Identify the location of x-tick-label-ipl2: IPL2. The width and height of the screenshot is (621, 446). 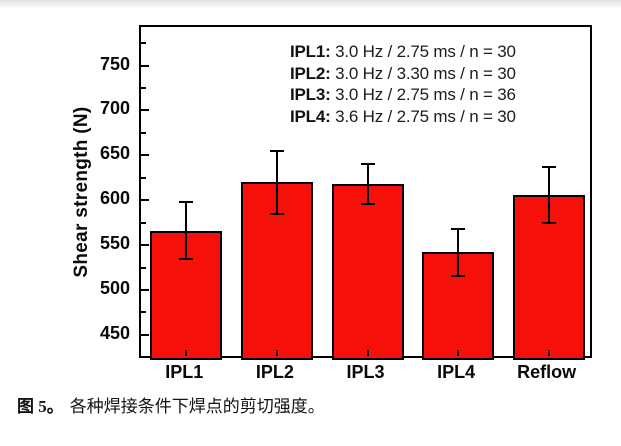
(274, 372).